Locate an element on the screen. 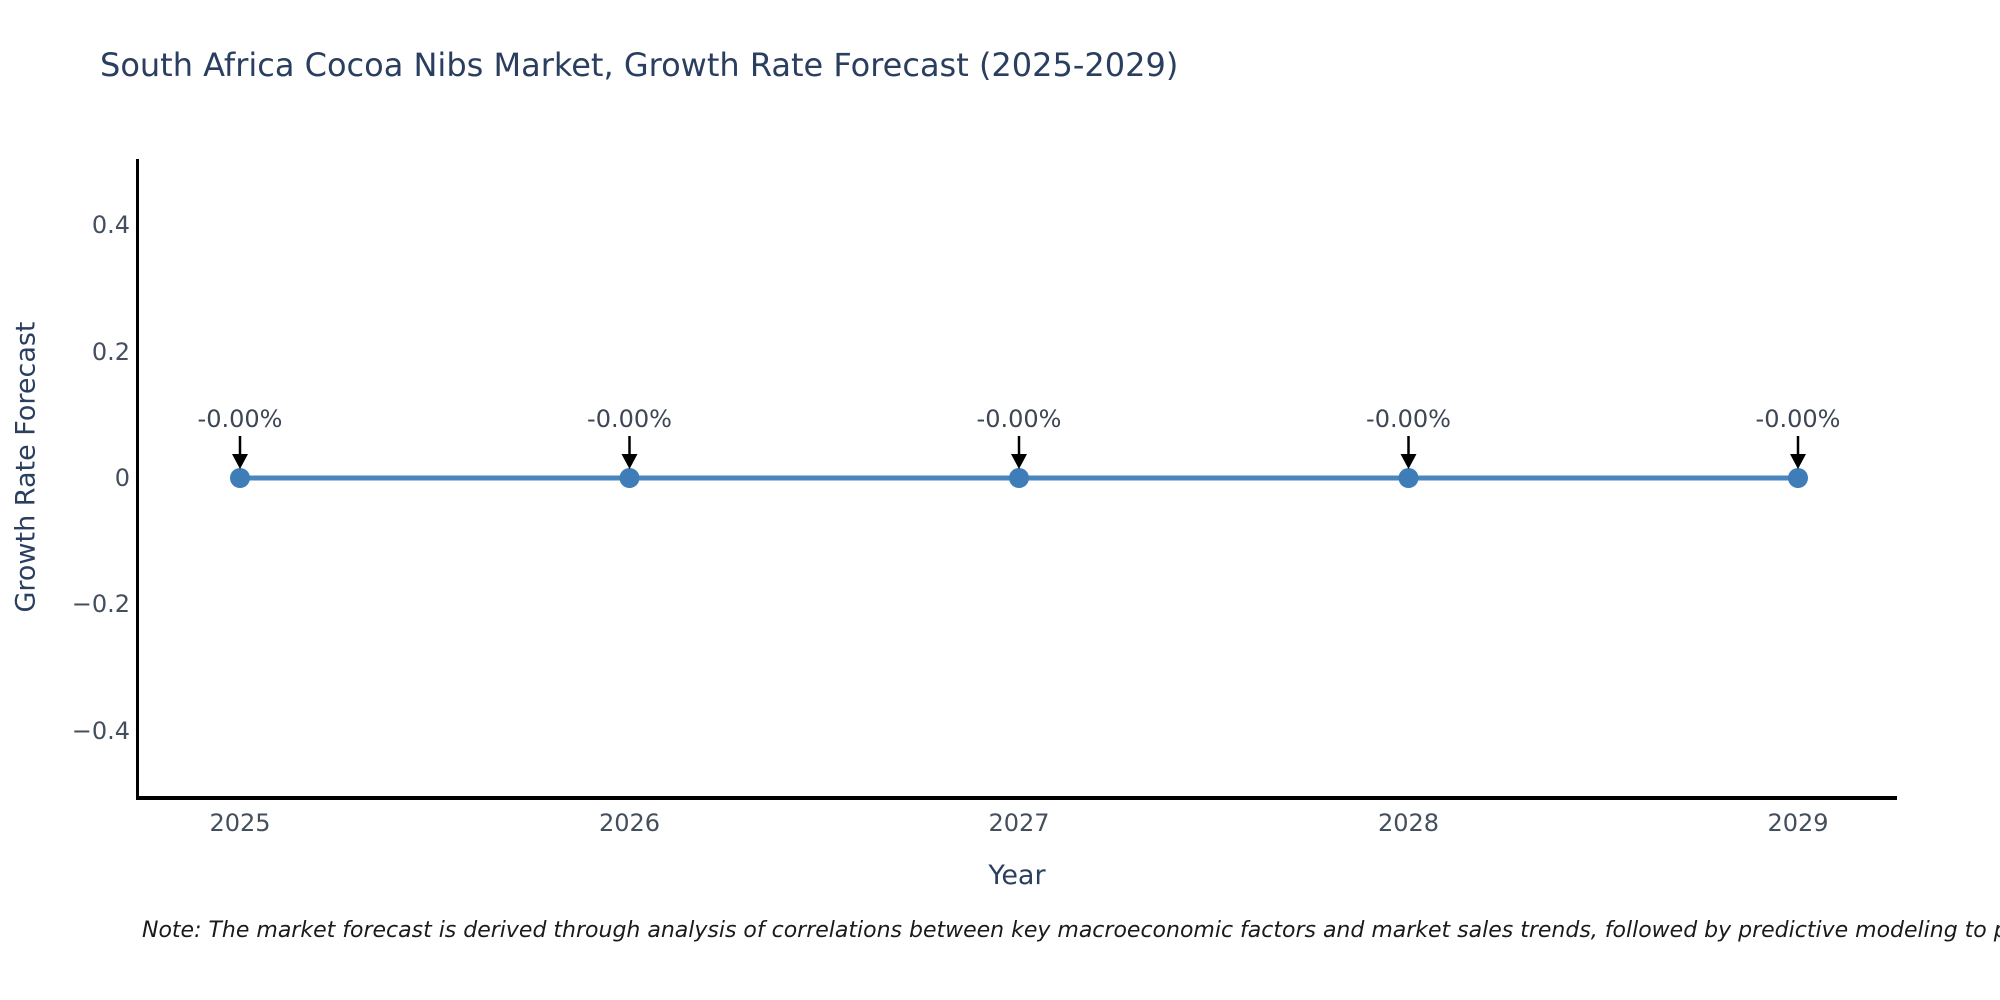 The height and width of the screenshot is (1000, 2000). x-tick-label: 2028 is located at coordinates (1408, 823).